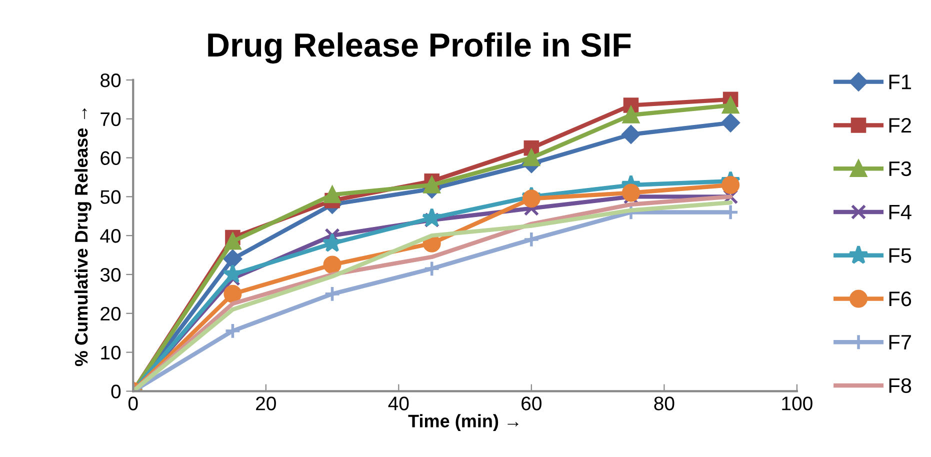 The height and width of the screenshot is (457, 931). Describe the element at coordinates (900, 125) in the screenshot. I see `legend-label: F2` at that location.